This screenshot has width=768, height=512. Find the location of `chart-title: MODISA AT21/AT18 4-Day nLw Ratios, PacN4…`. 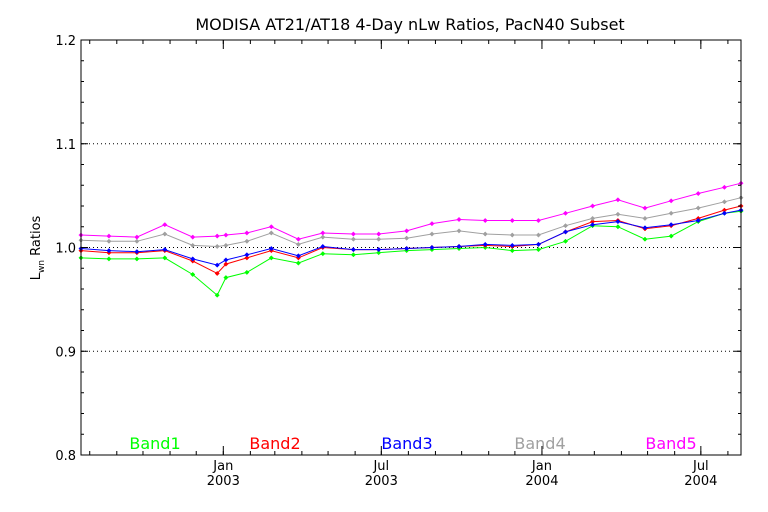

chart-title: MODISA AT21/AT18 4-Day nLw Ratios, PacN4… is located at coordinates (409, 24).